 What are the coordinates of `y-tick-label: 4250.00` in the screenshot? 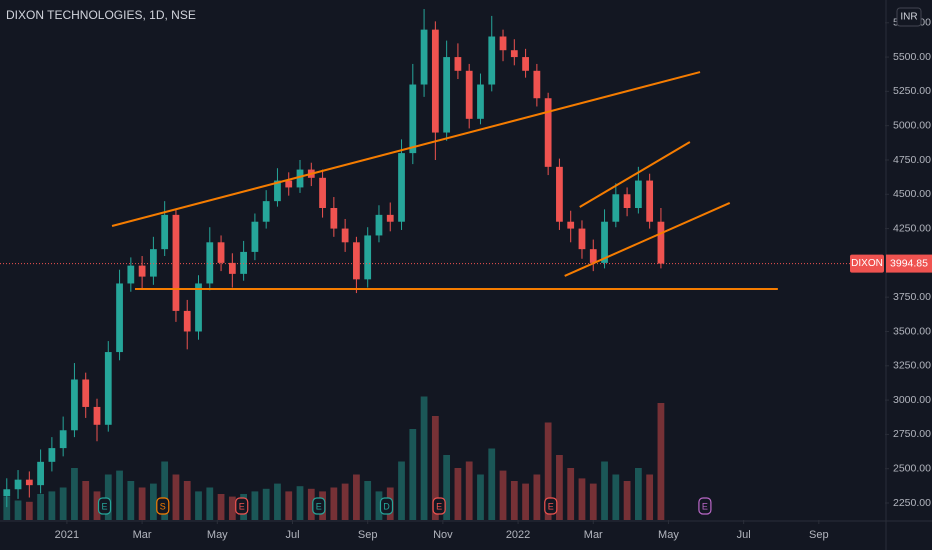 It's located at (912, 228).